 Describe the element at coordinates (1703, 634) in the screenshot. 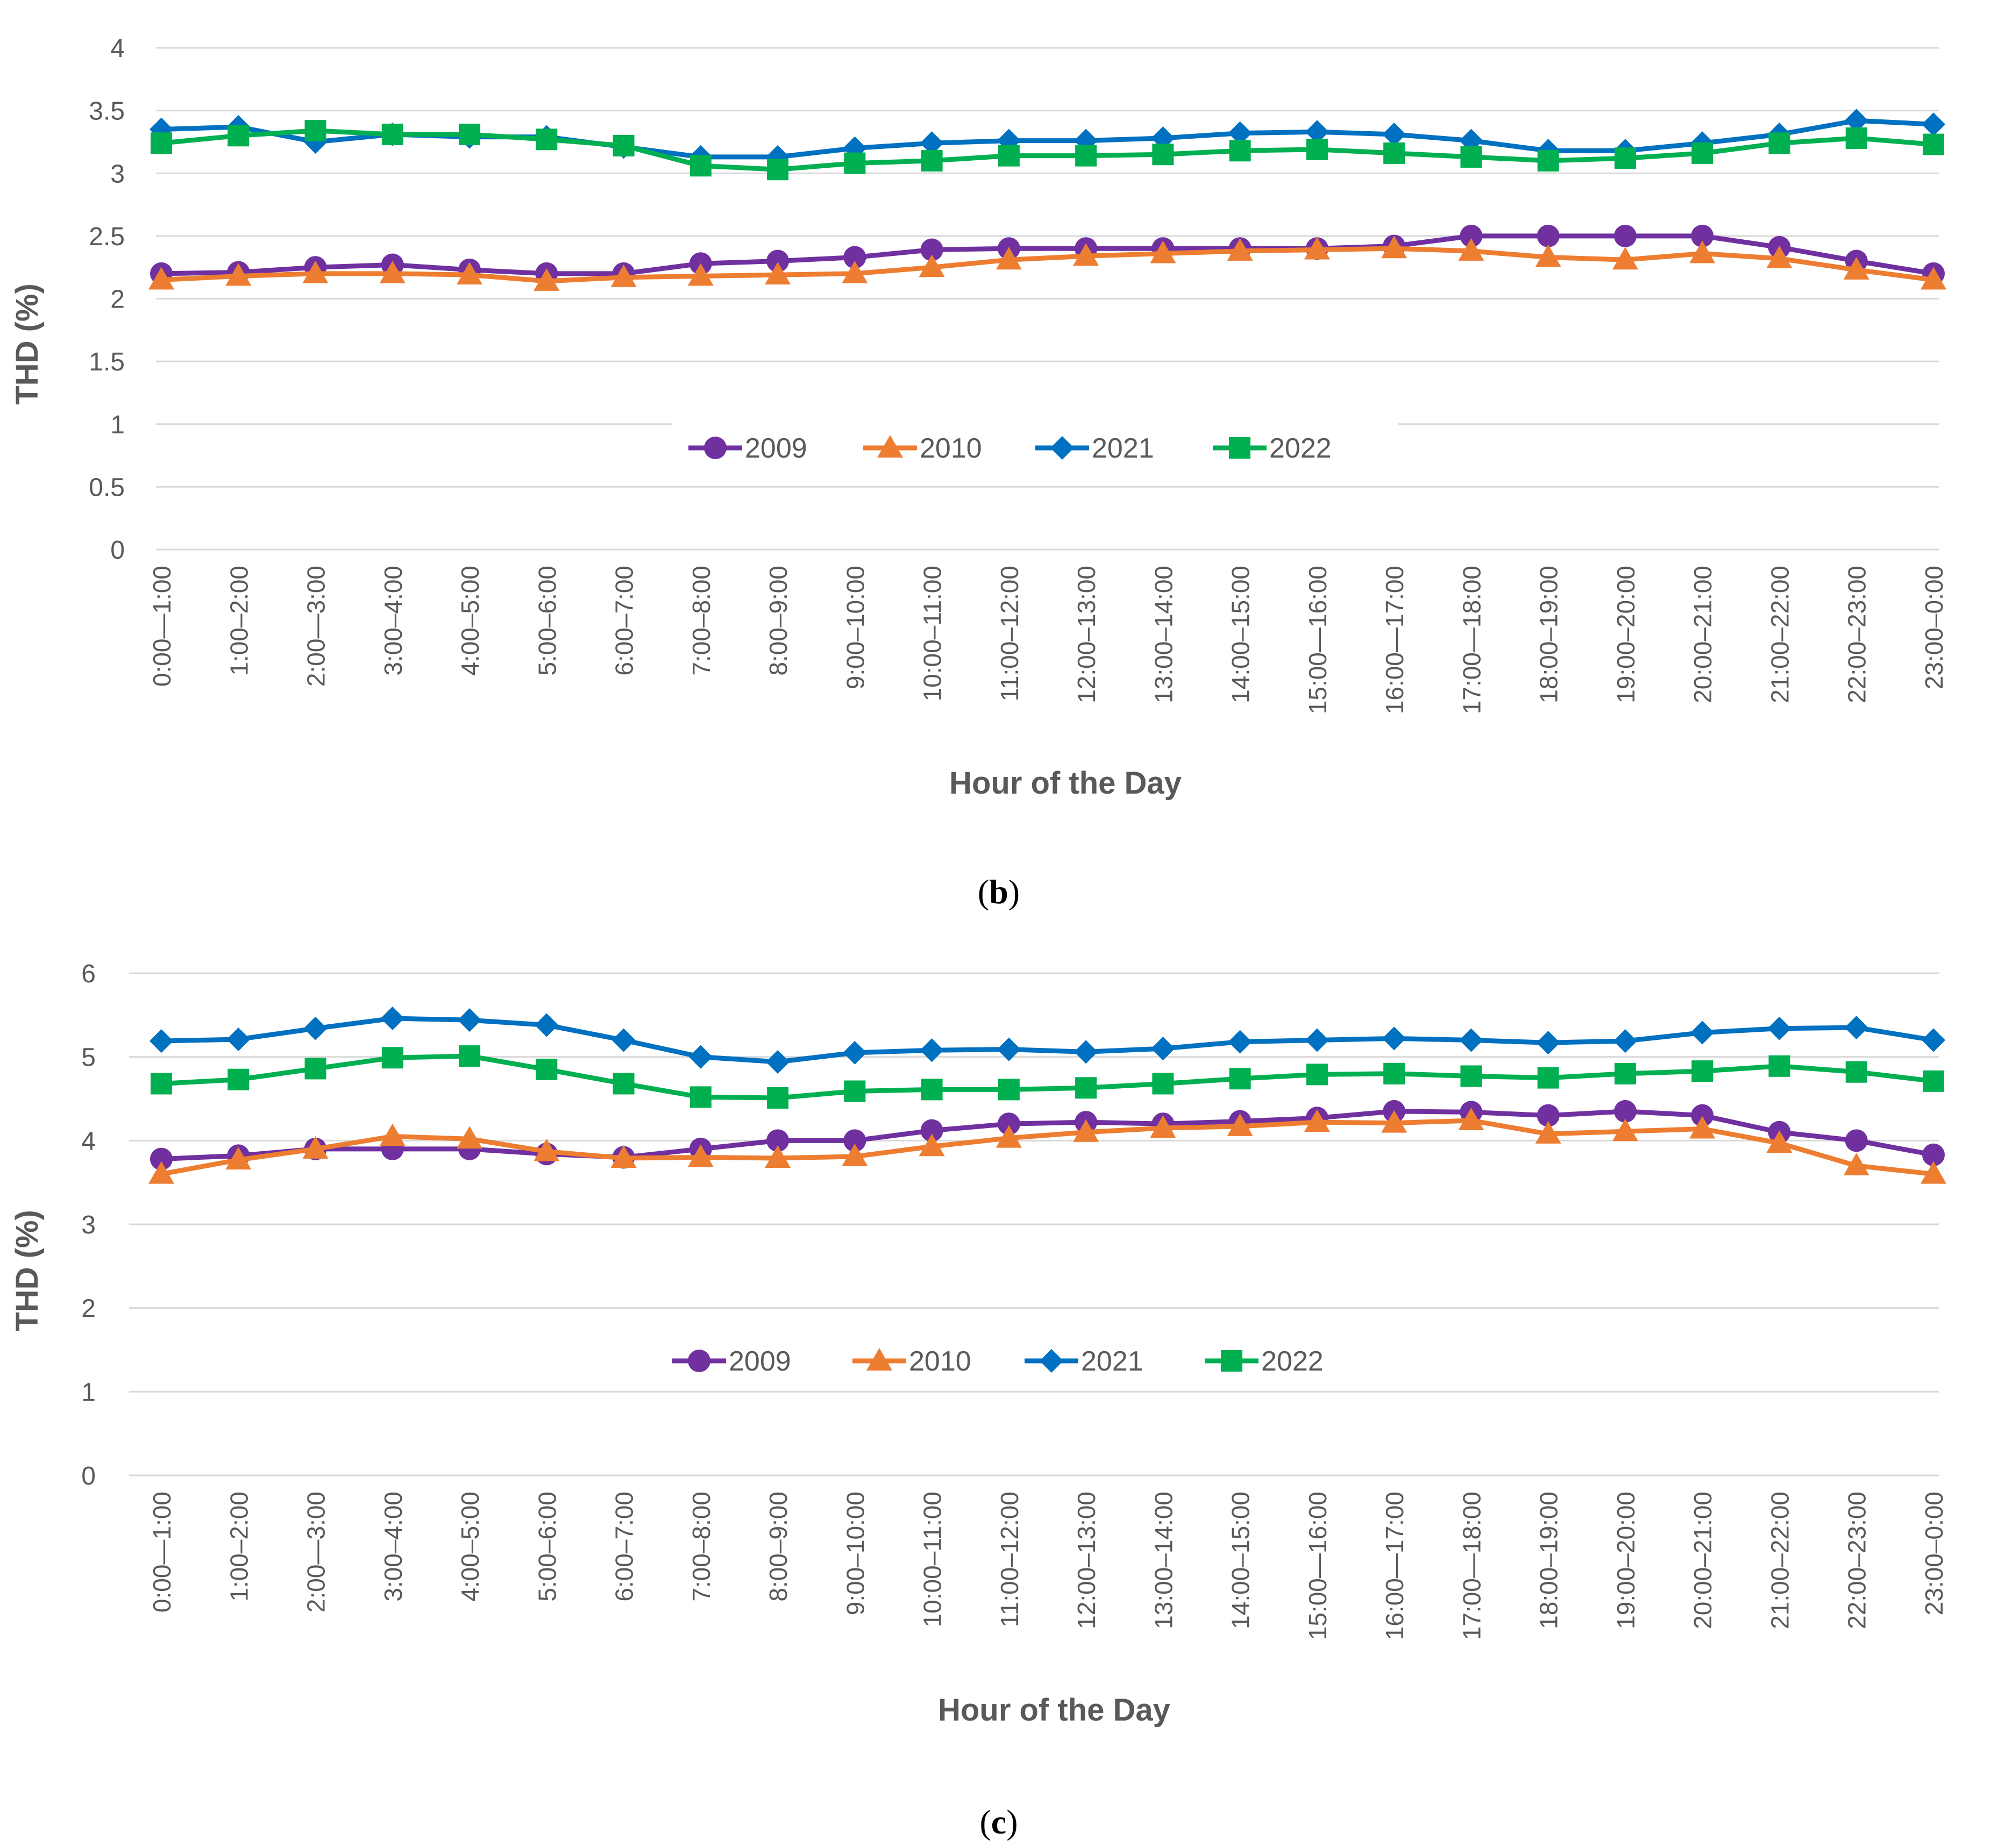

I see `x-tick-label: 20:00–21:00` at that location.